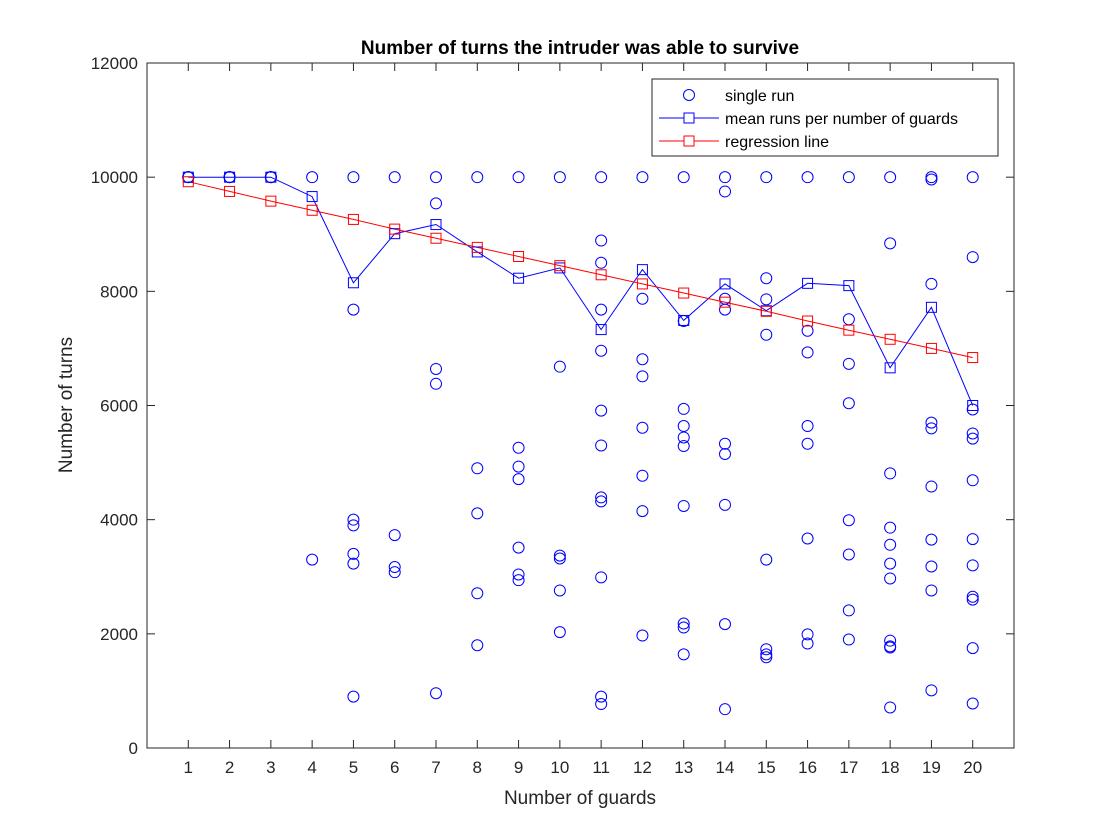 The width and height of the screenshot is (1120, 840). I want to click on legend-marker-regression, so click(689, 141).